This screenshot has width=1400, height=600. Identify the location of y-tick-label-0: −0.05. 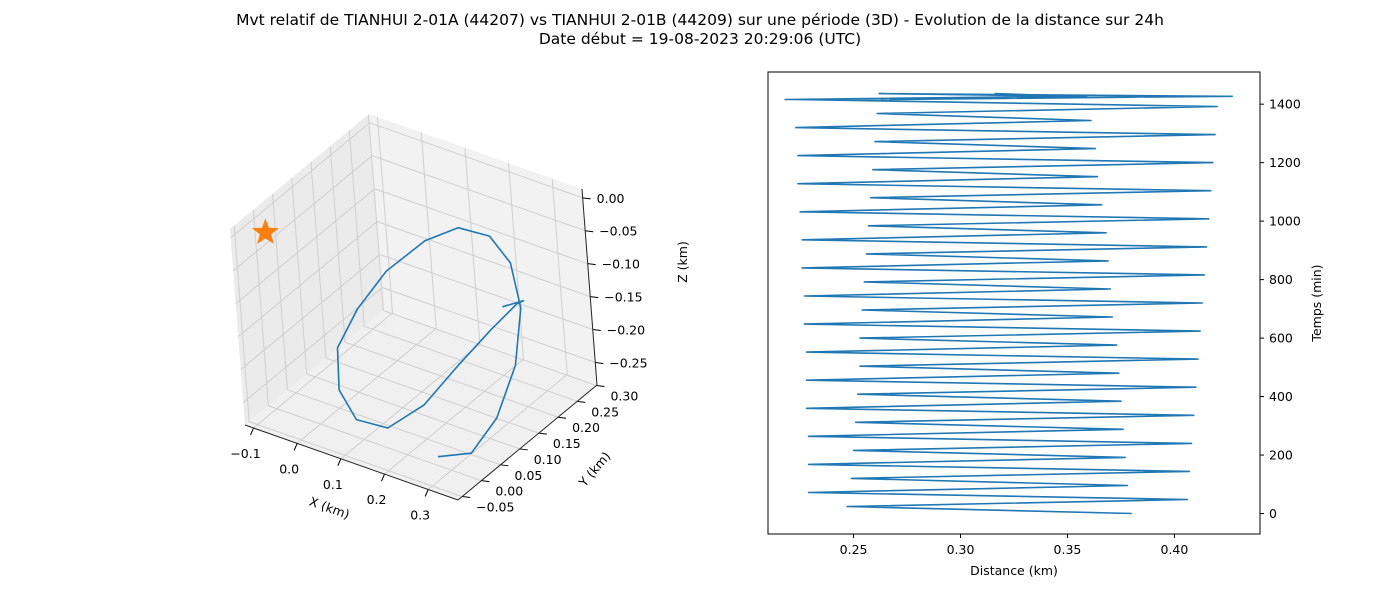
(495, 507).